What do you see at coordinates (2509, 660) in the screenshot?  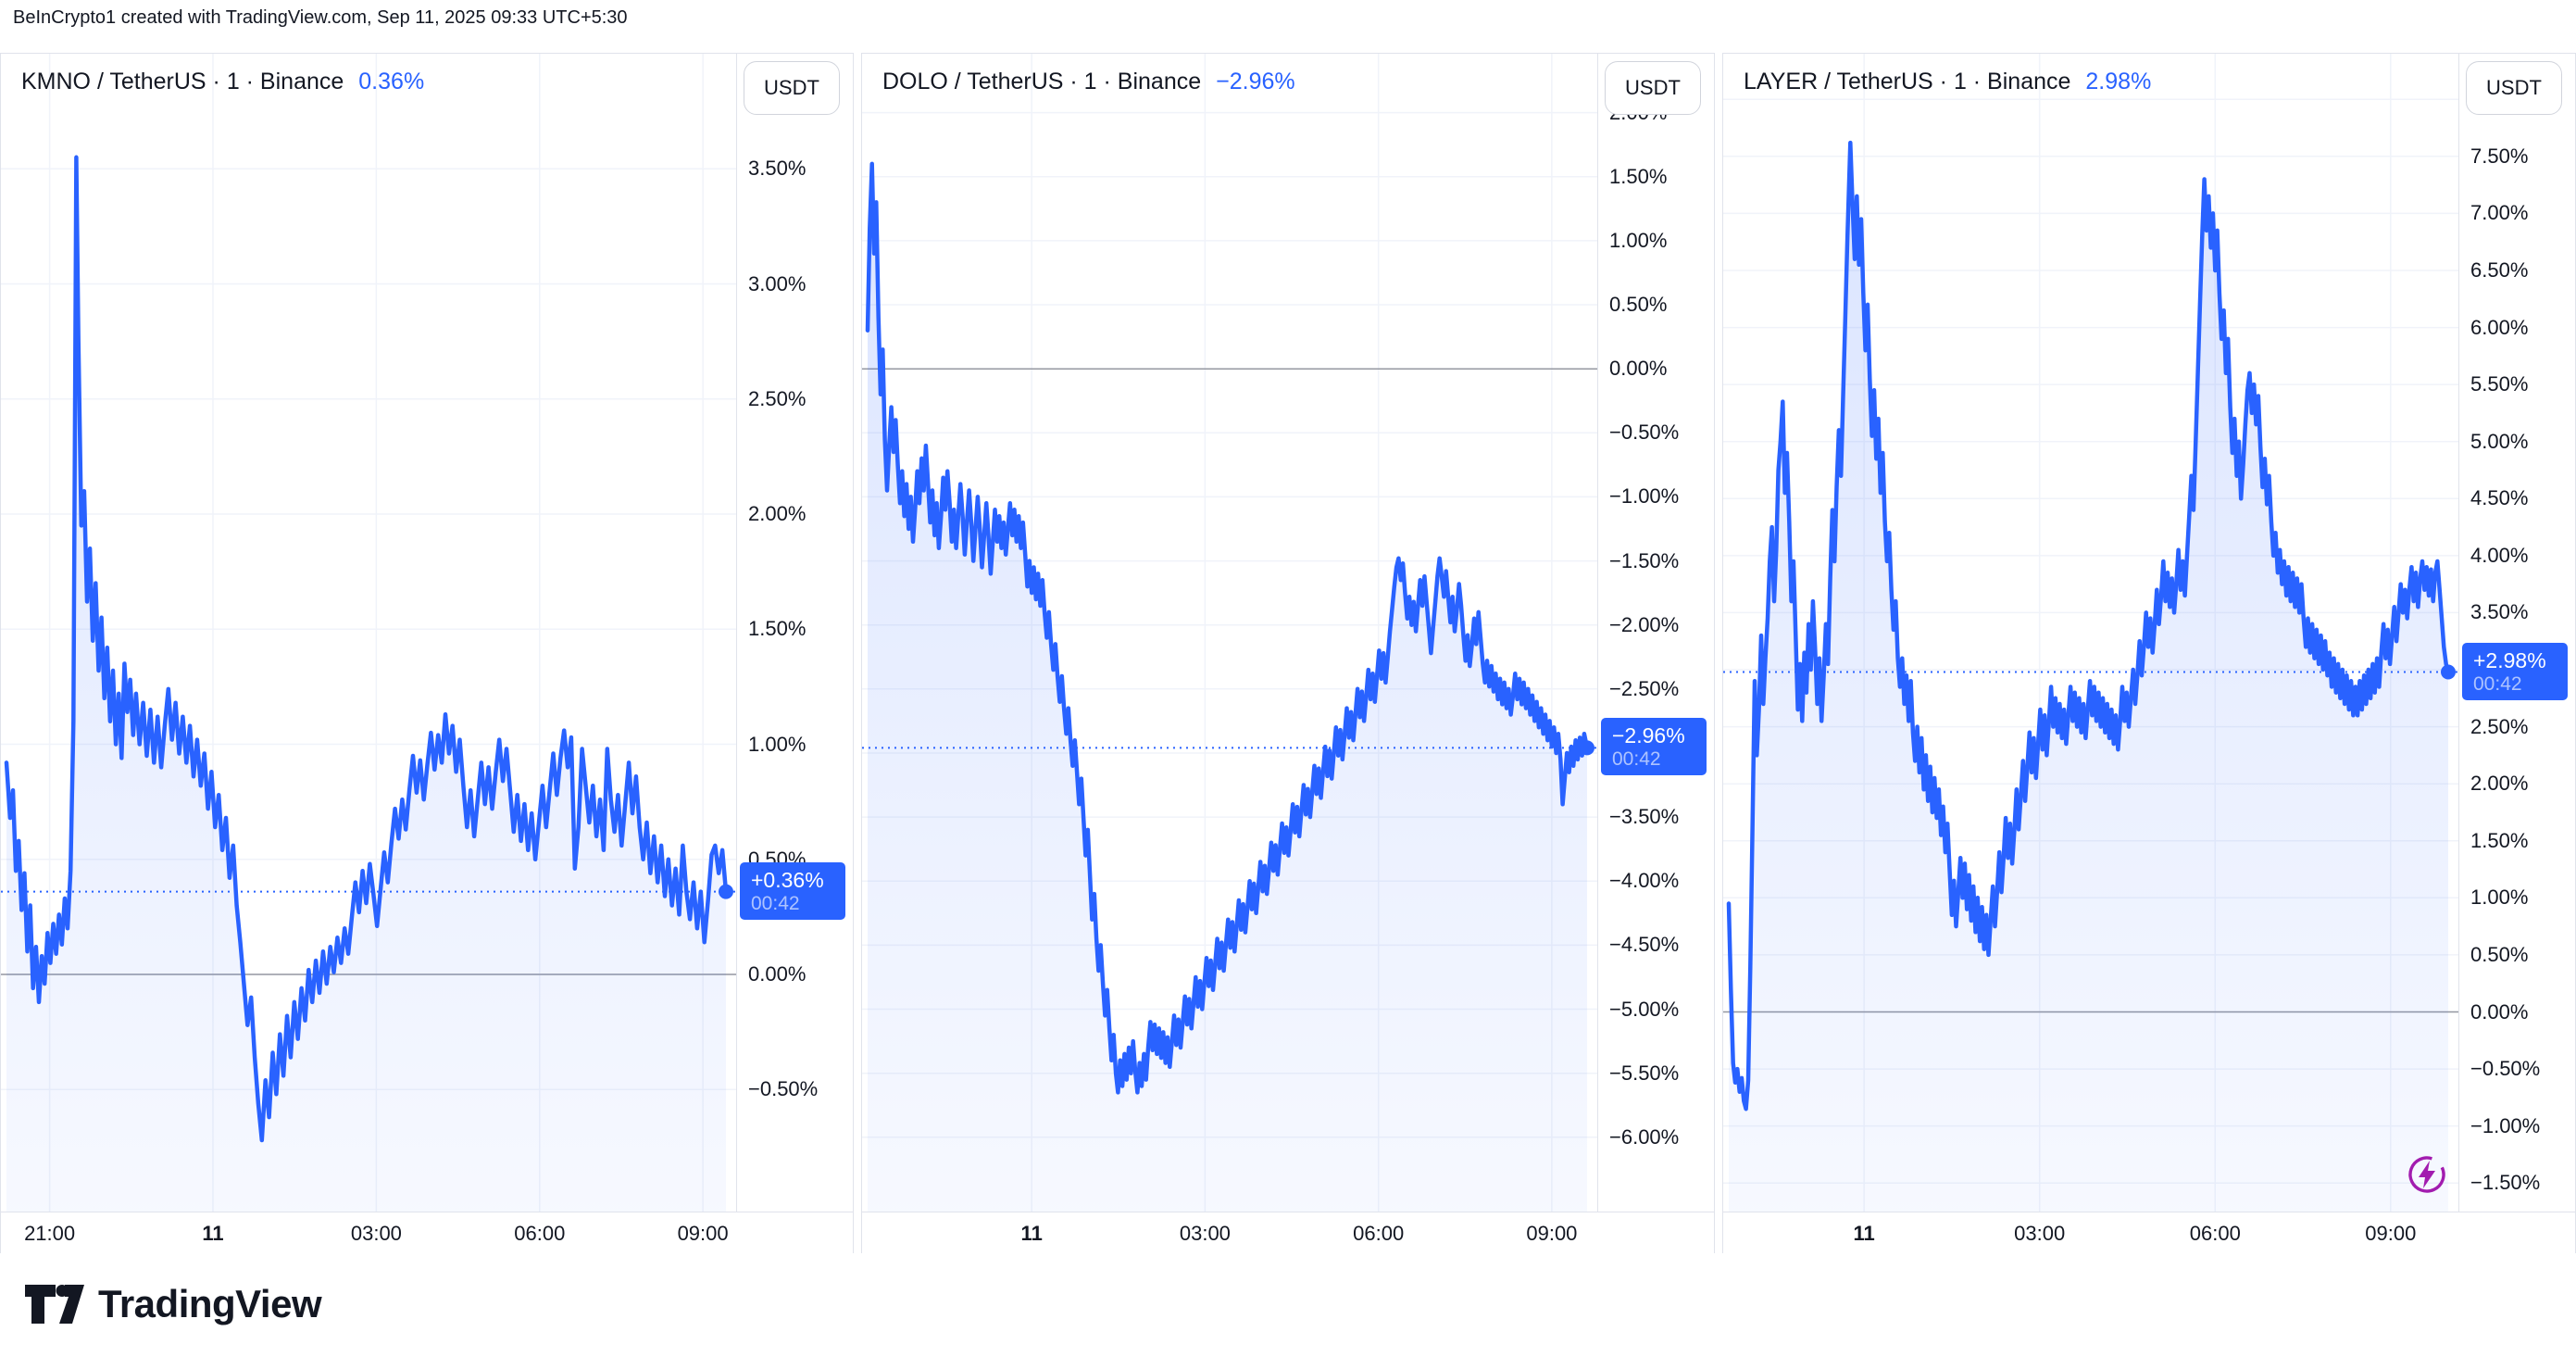 I see `current-price-value: +2.98%` at bounding box center [2509, 660].